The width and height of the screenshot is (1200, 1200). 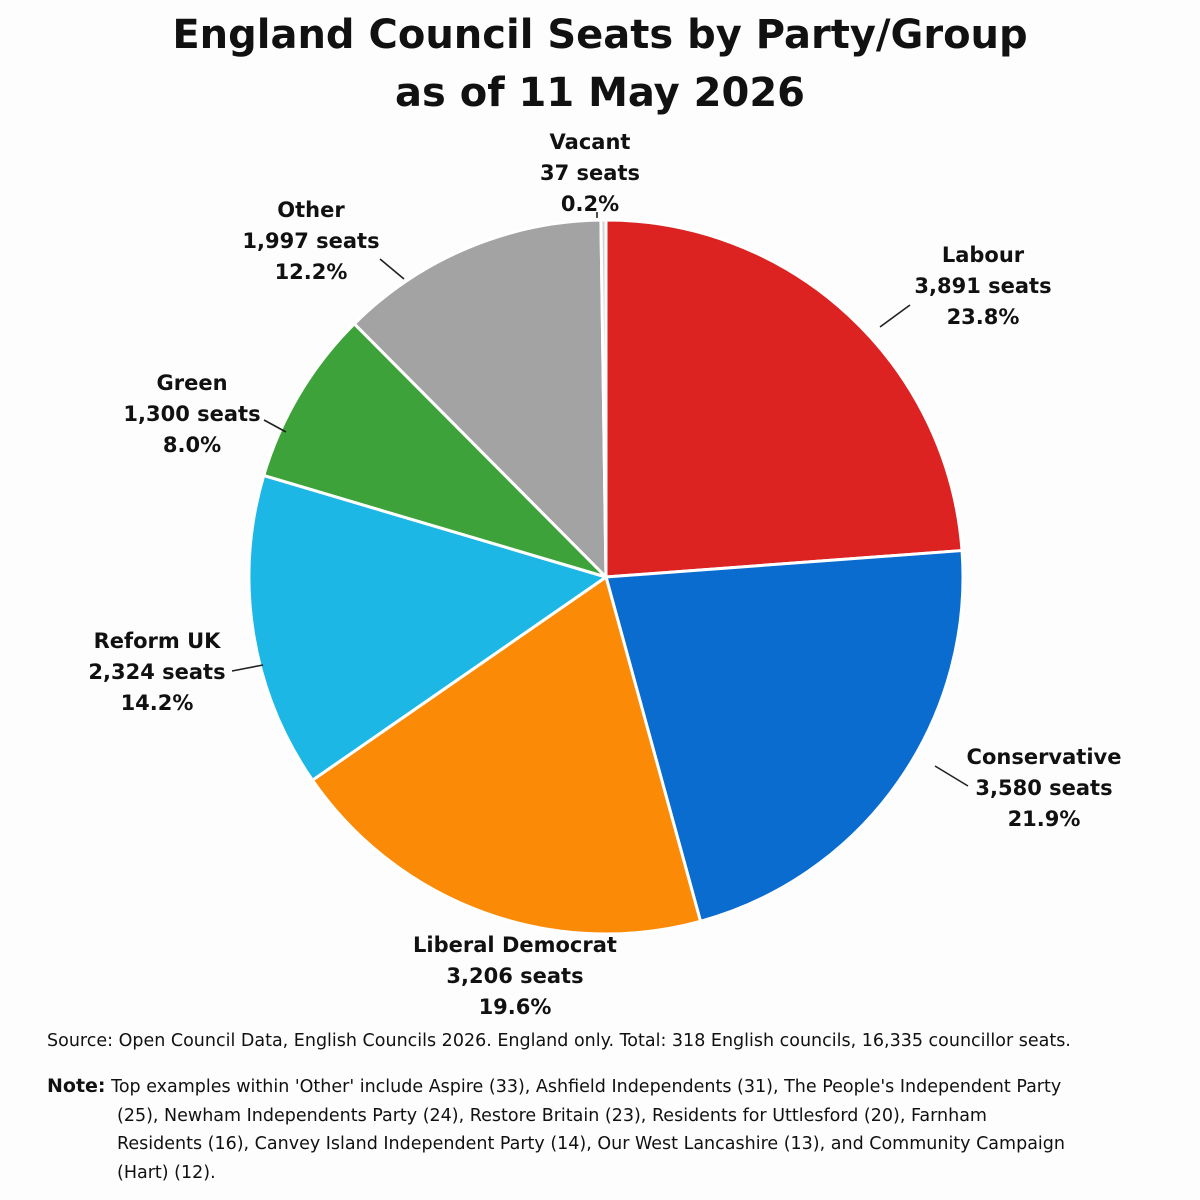 I want to click on label-name-other: Other, so click(x=311, y=210).